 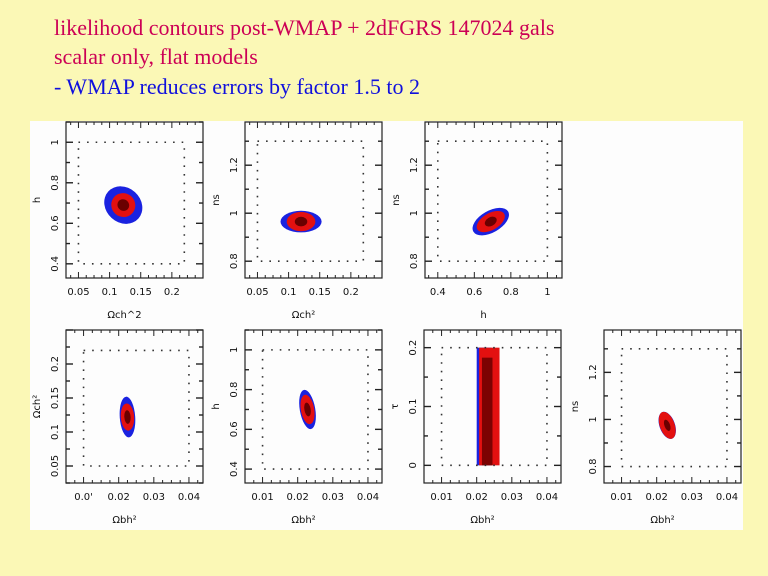 What do you see at coordinates (304, 315) in the screenshot?
I see `x-axis-label: Ωch²` at bounding box center [304, 315].